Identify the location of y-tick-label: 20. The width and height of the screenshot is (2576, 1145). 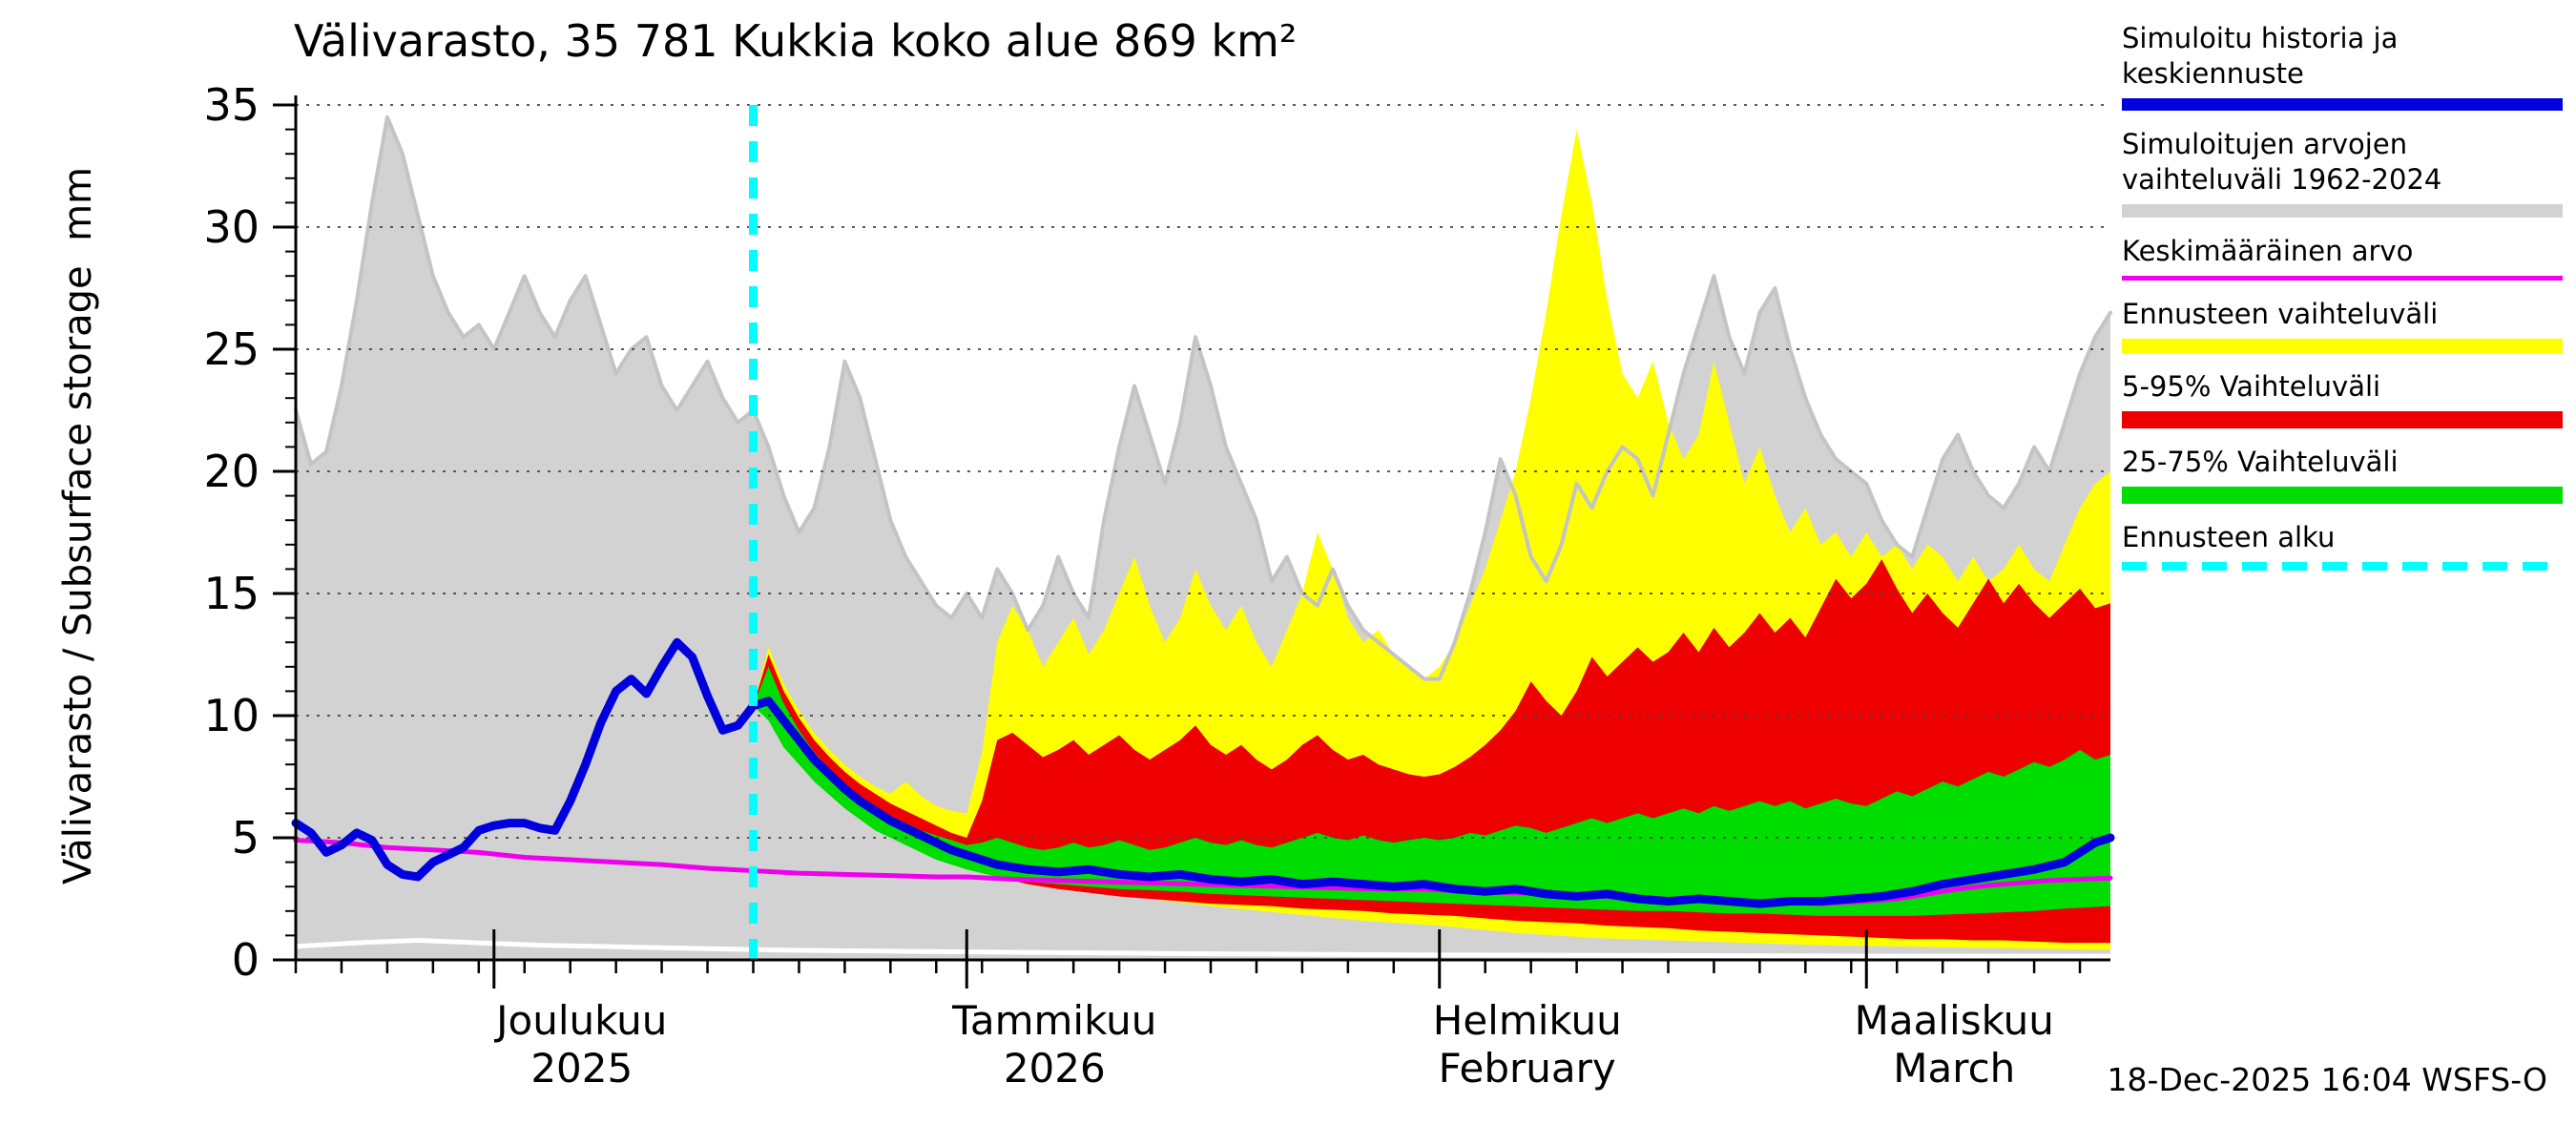
(231, 472).